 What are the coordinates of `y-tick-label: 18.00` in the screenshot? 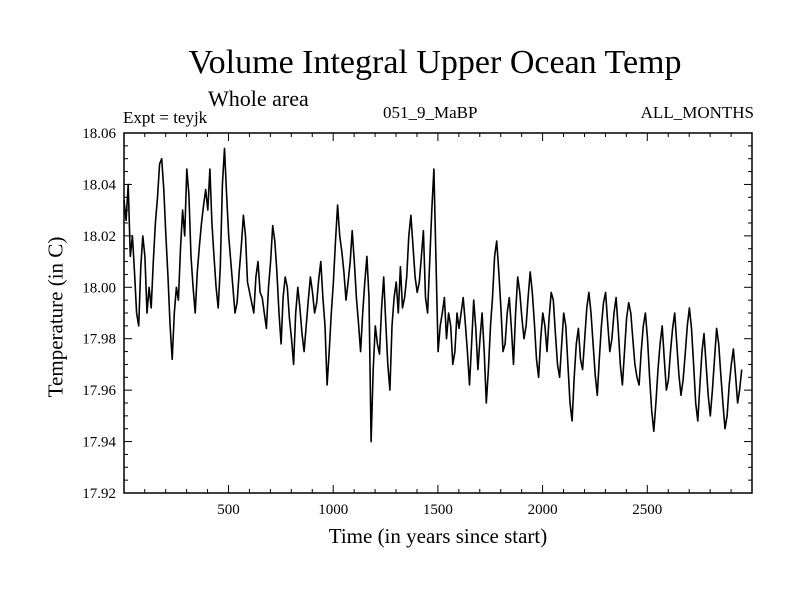 It's located at (99, 288).